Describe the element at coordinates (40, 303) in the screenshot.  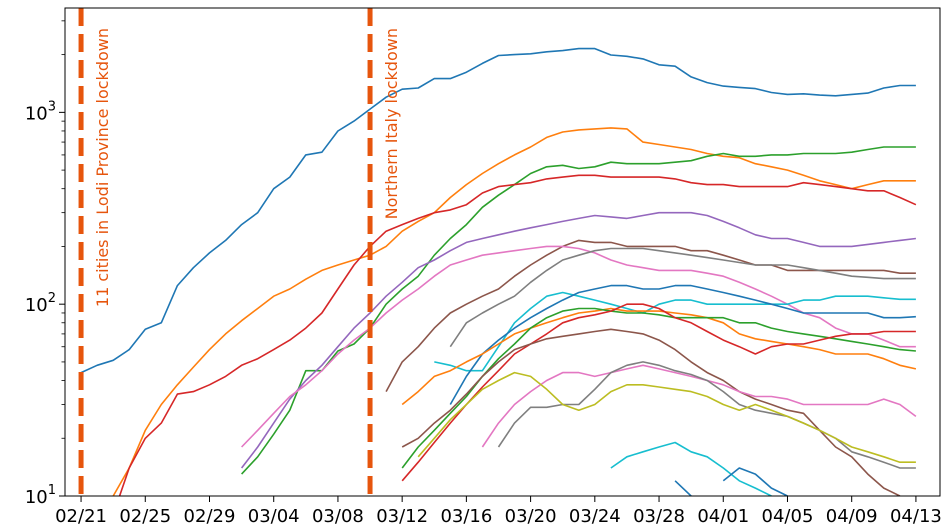
I see `y-tick-label-1: 10²` at that location.